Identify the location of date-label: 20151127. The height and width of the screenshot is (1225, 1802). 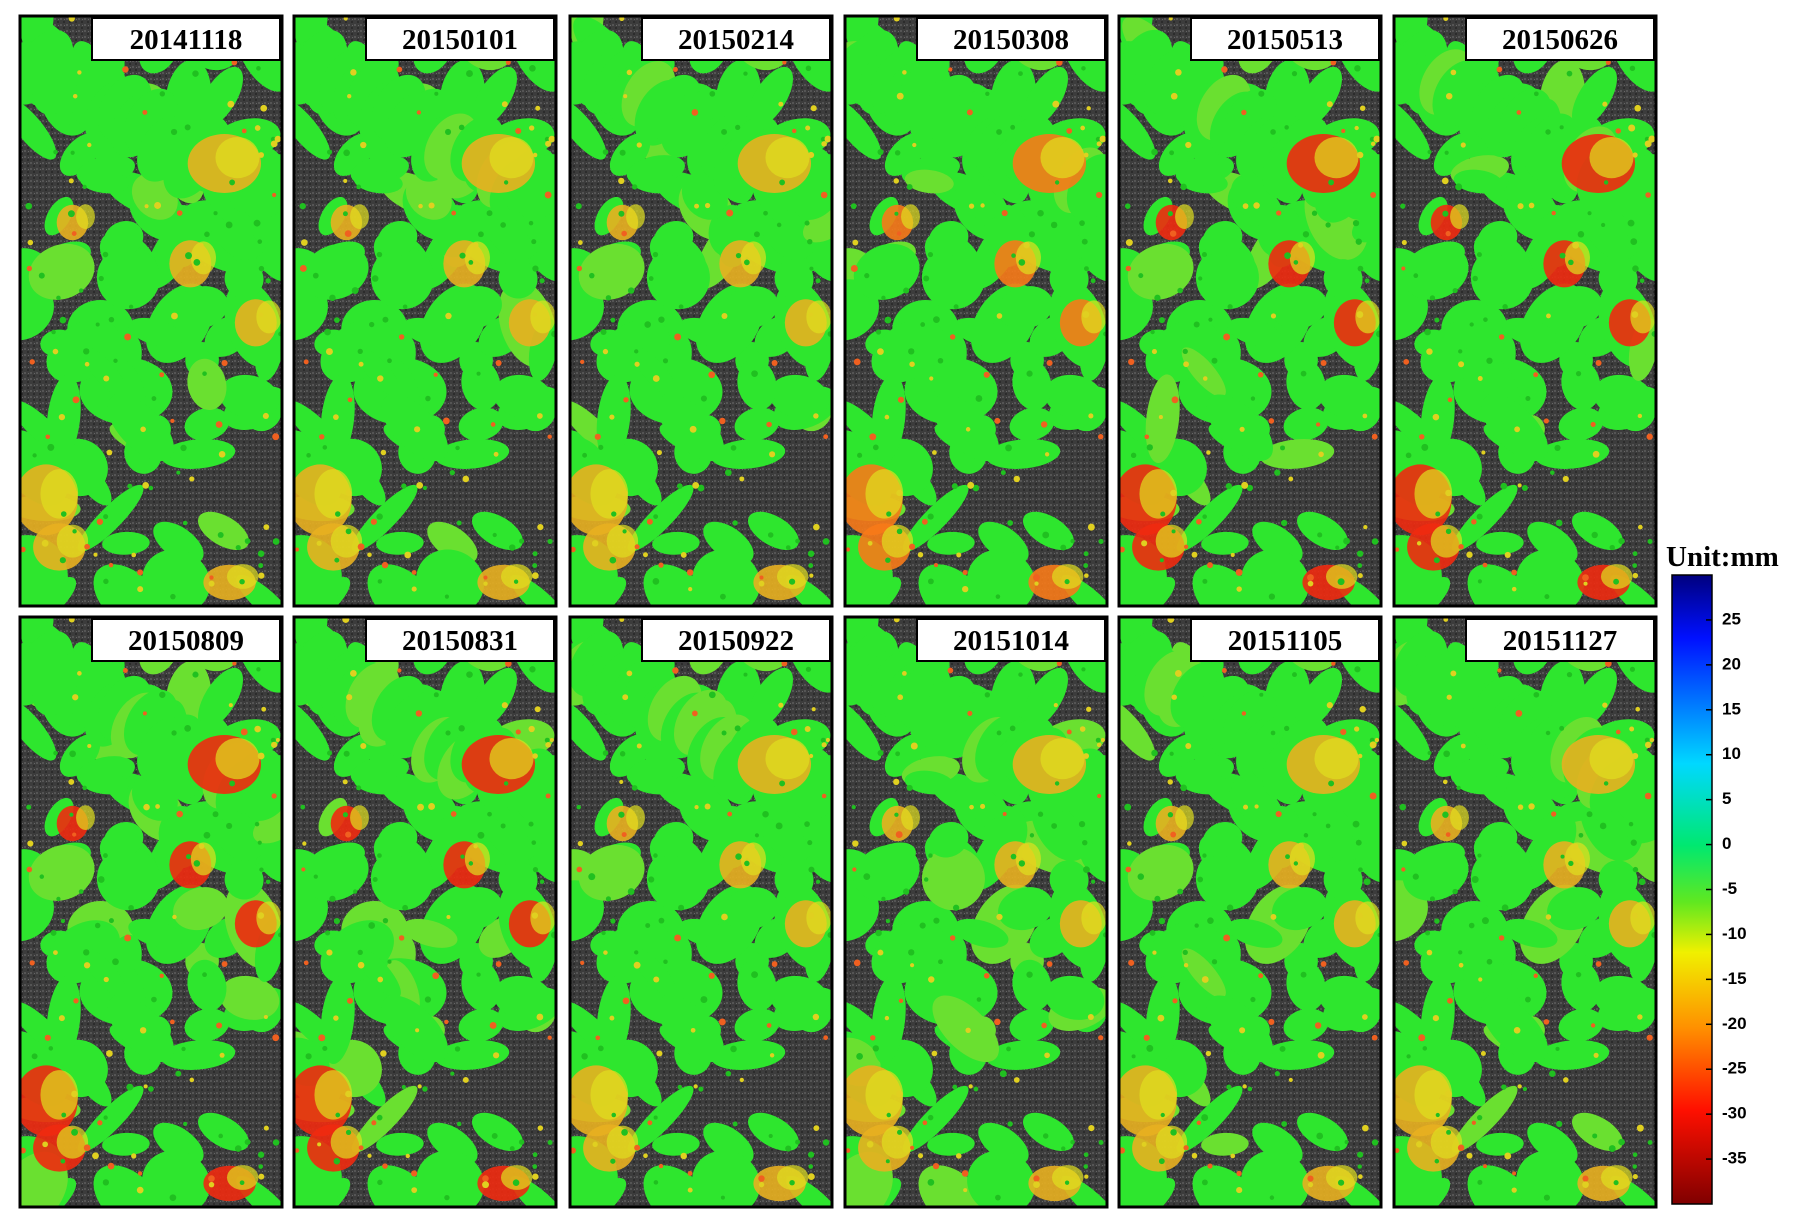
(1560, 641).